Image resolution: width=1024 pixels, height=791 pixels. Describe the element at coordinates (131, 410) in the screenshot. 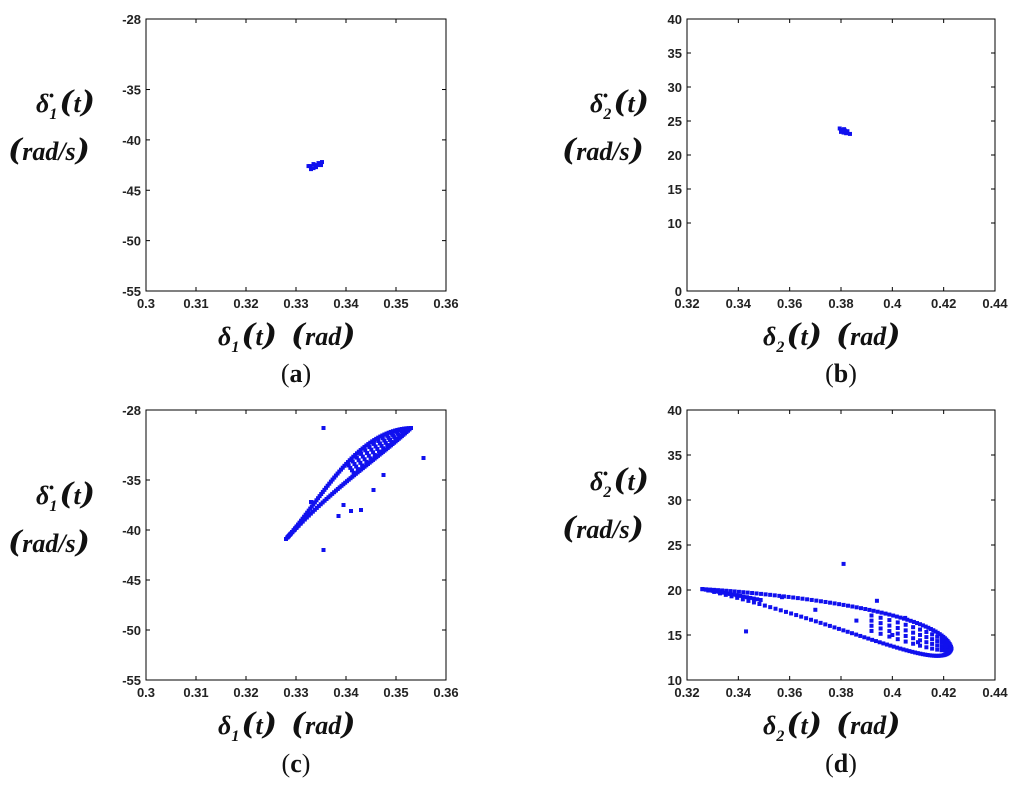

I see `y-tick-label: -28` at that location.